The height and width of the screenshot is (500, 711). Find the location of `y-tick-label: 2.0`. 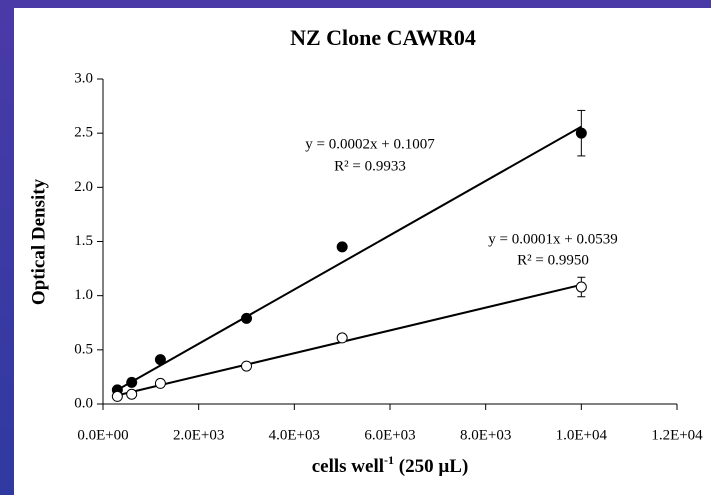

y-tick-label: 2.0 is located at coordinates (83, 187).